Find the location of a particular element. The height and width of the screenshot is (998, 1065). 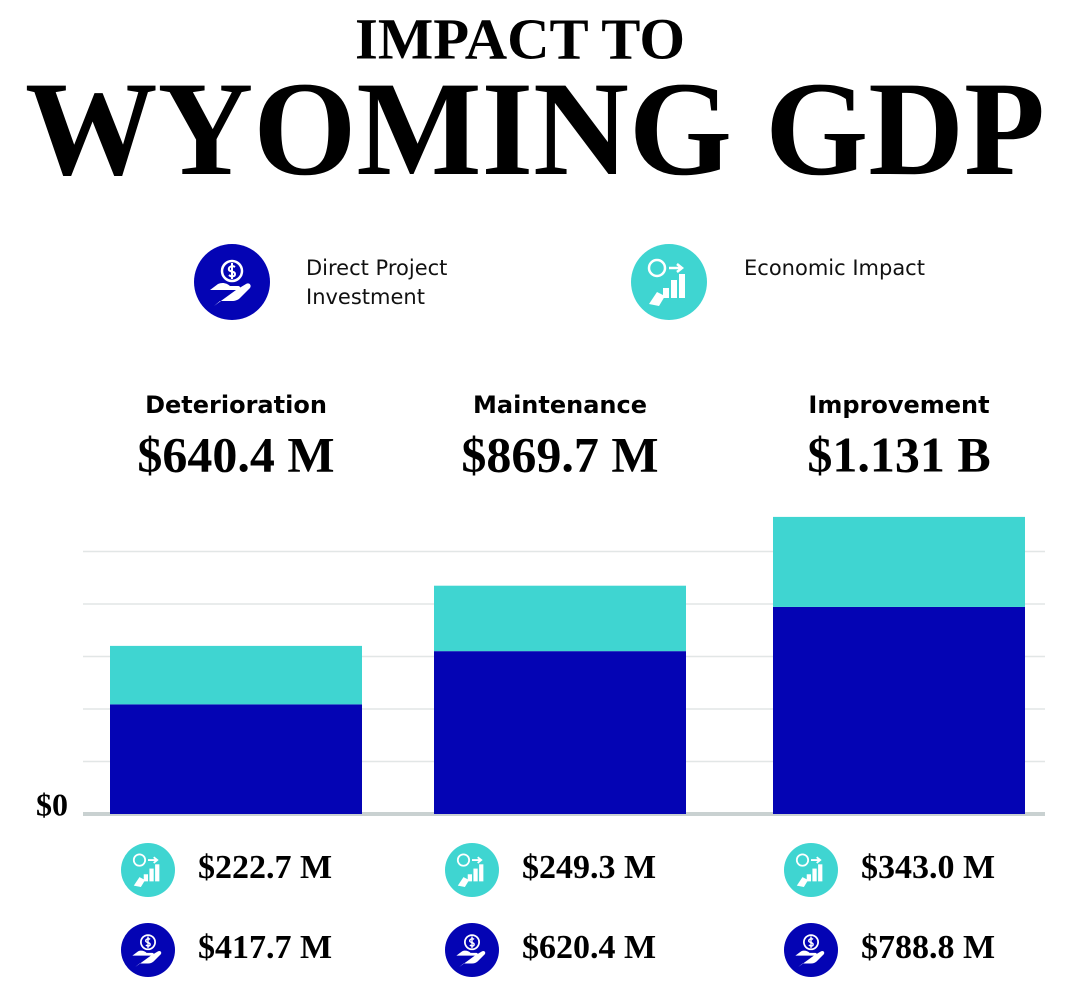

value-label: $249.3 M is located at coordinates (589, 867).